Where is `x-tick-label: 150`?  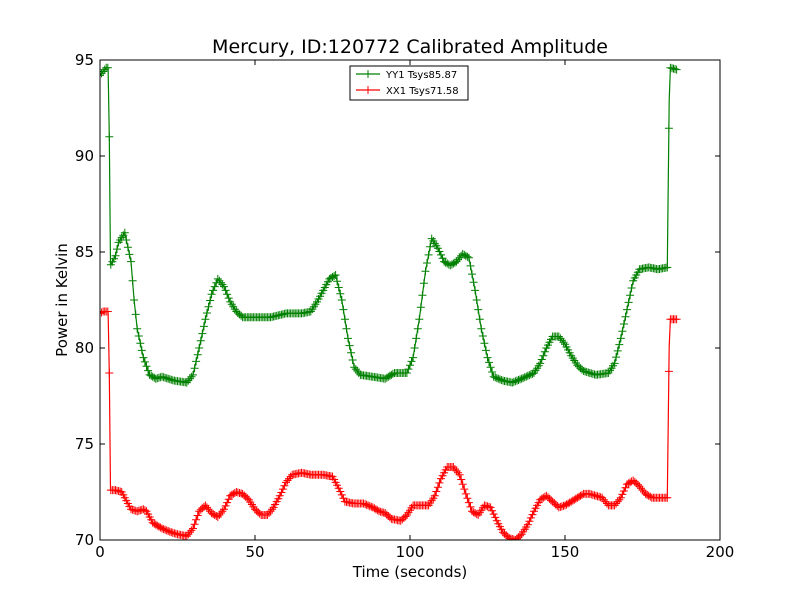 x-tick-label: 150 is located at coordinates (565, 552).